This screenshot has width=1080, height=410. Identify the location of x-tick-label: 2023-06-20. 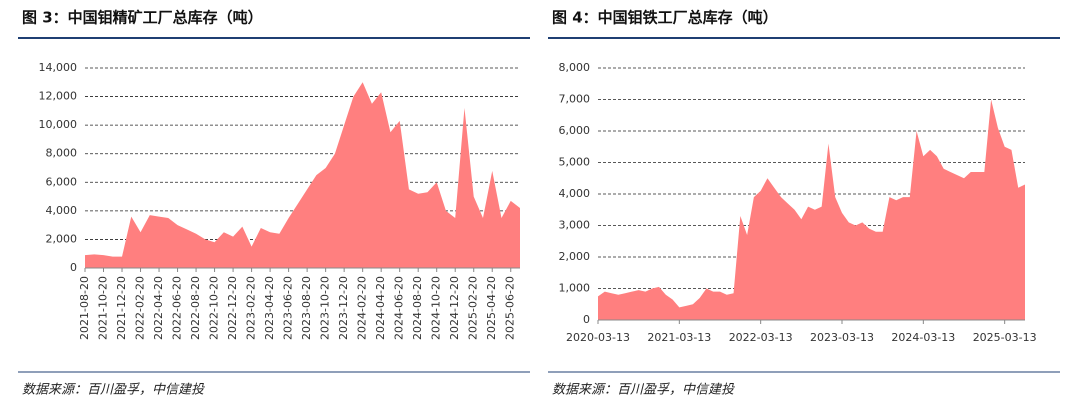
(288, 308).